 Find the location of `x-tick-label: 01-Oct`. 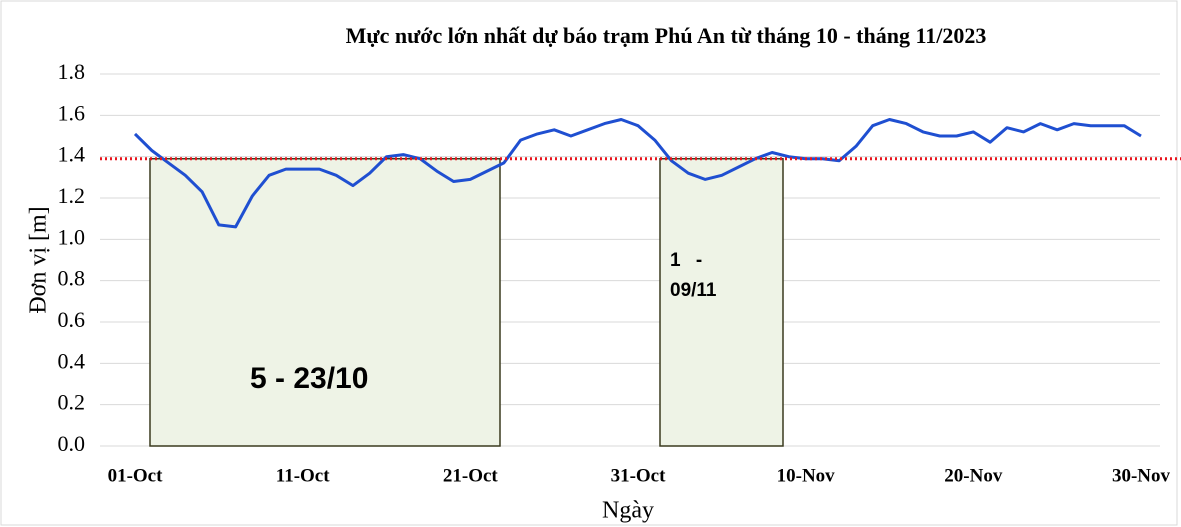

x-tick-label: 01-Oct is located at coordinates (136, 475).